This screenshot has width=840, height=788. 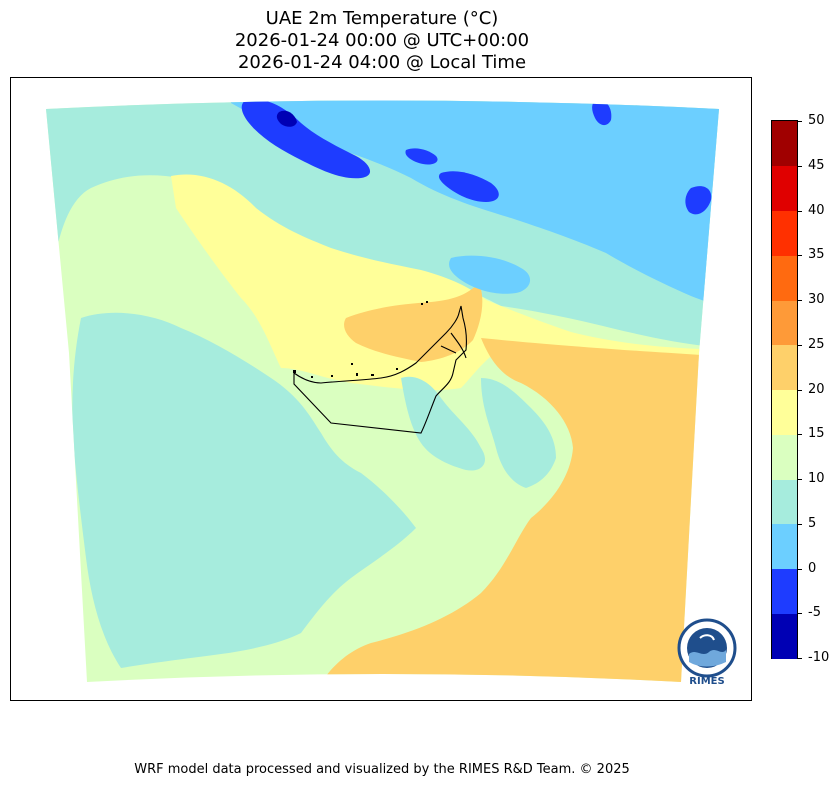 What do you see at coordinates (812, 568) in the screenshot?
I see `colorbar-tick-label: 0` at bounding box center [812, 568].